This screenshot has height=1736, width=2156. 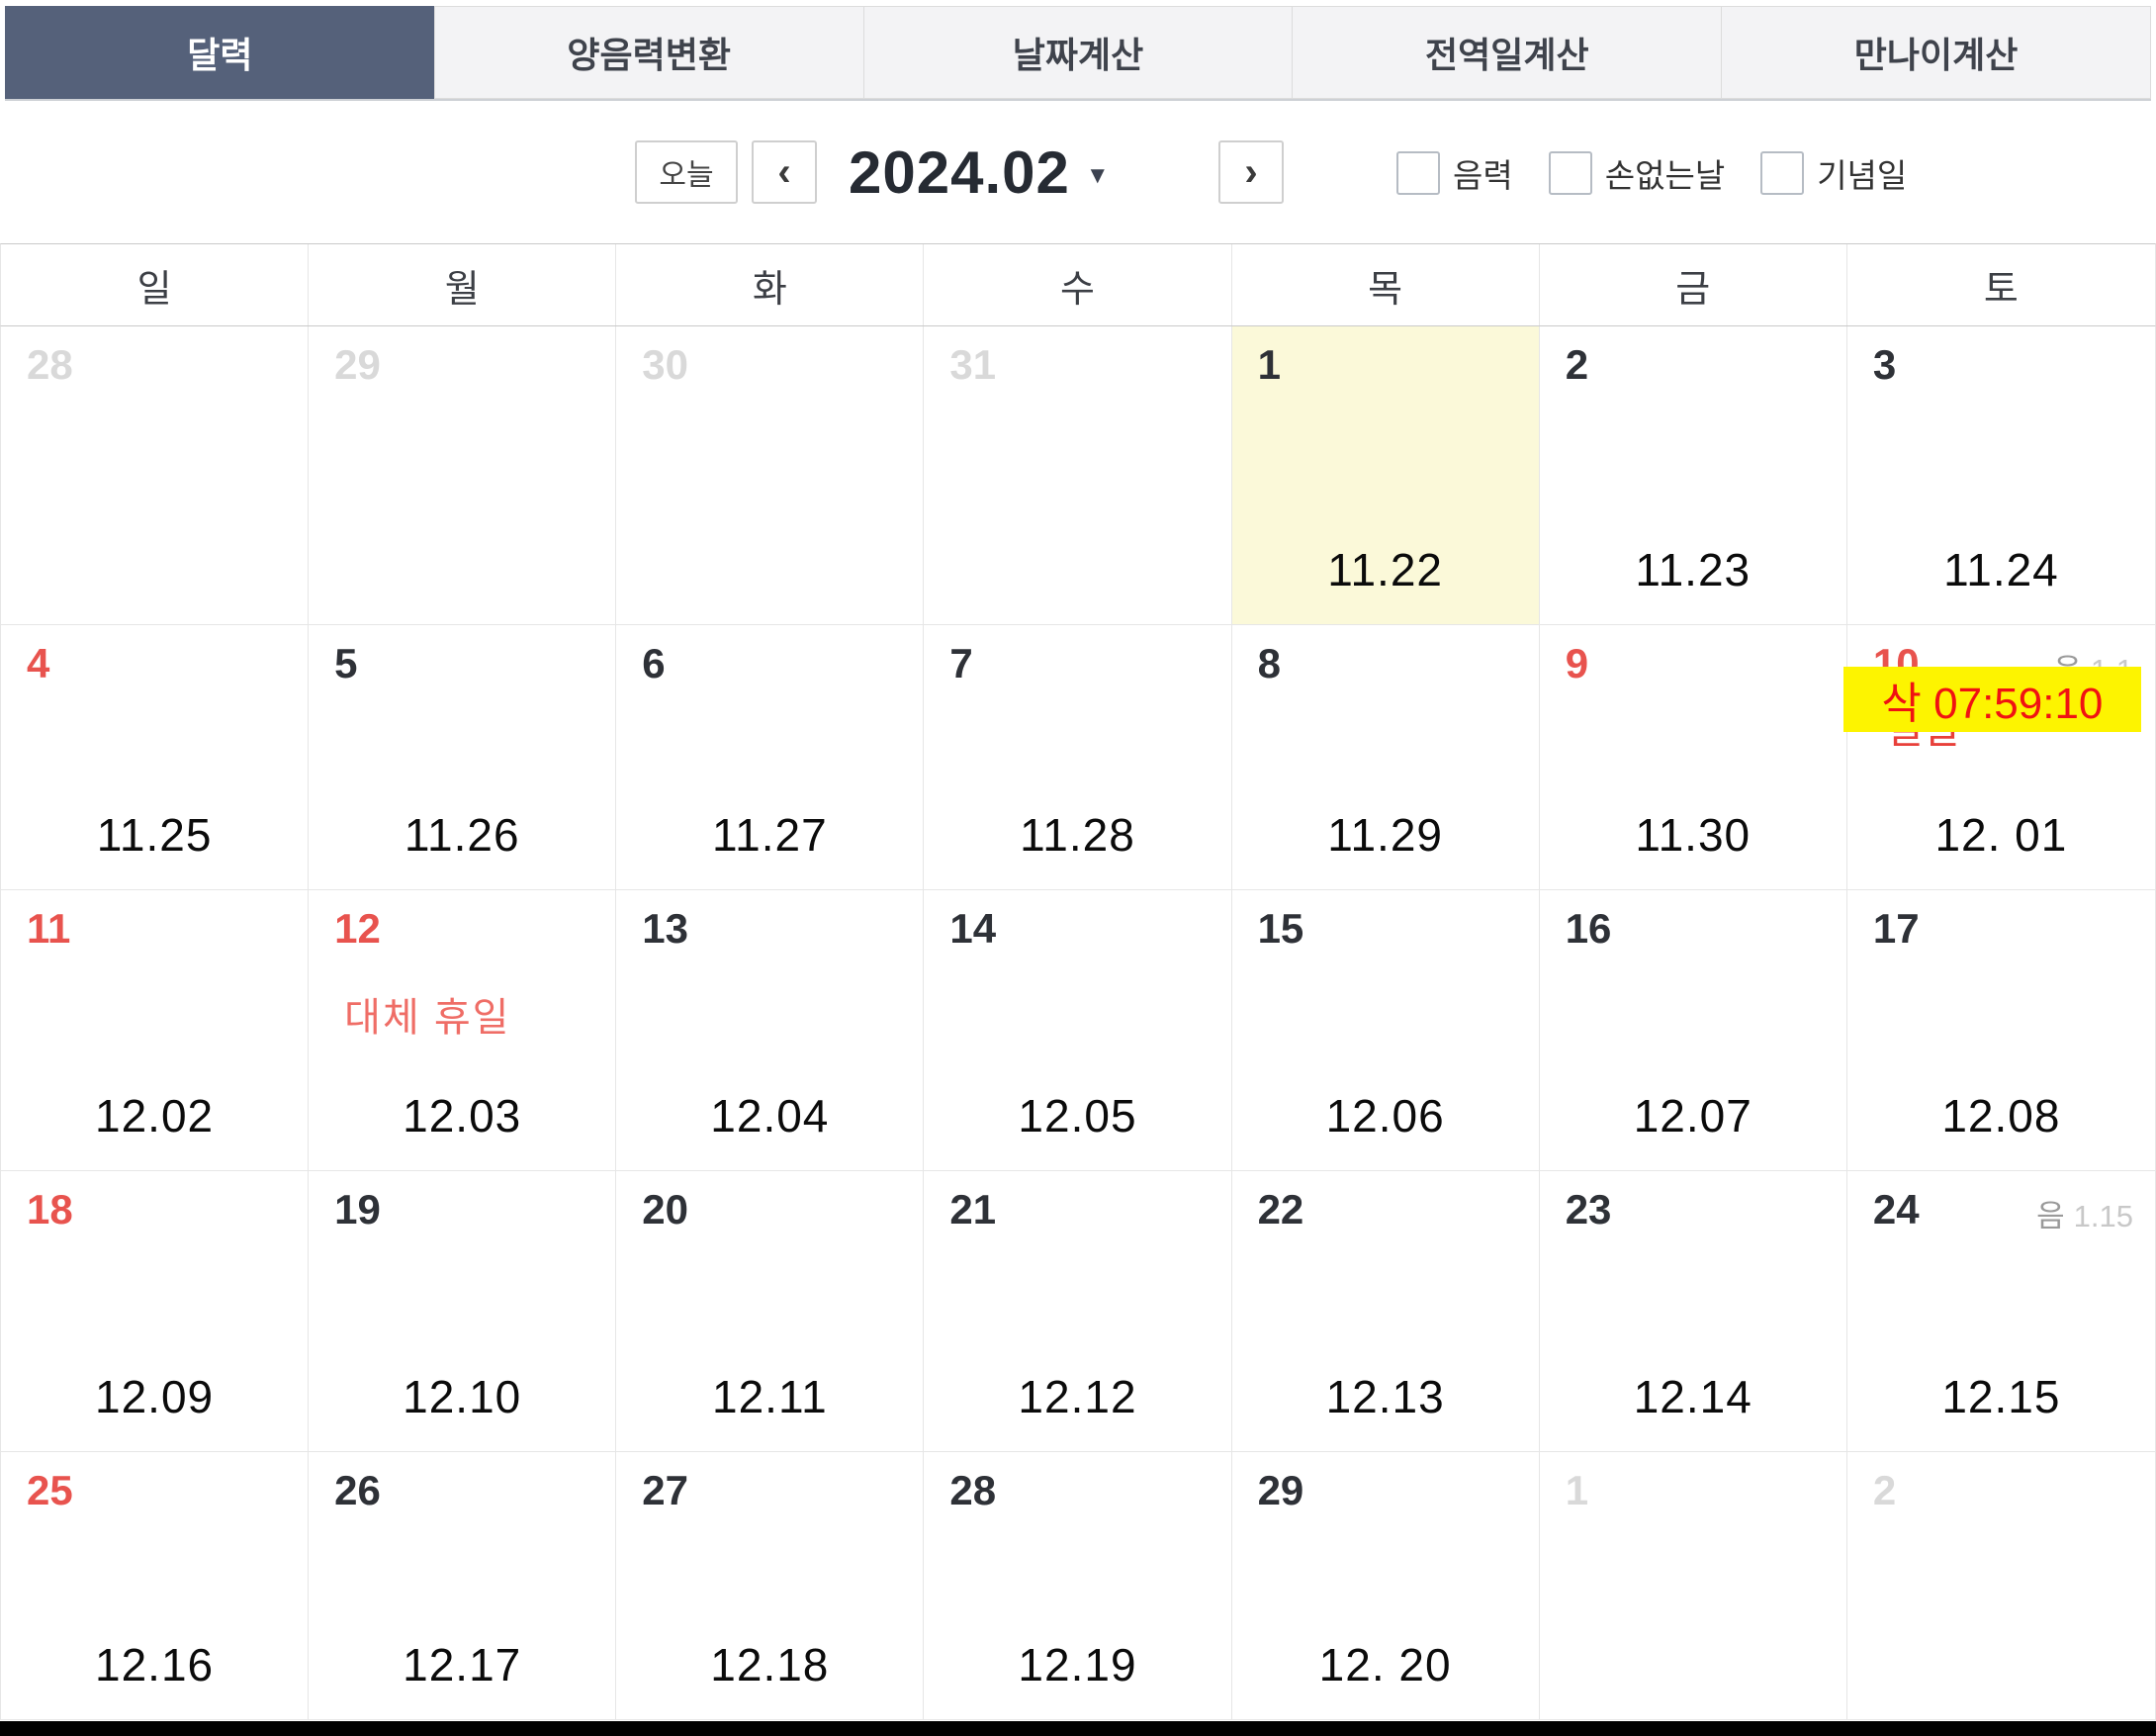 I want to click on day-cell-23: 23 12.14, so click(x=1693, y=1311).